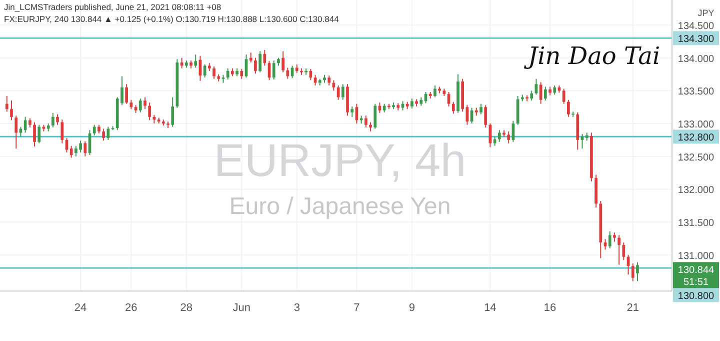 This screenshot has height=341, width=720. I want to click on y-tick-label: 133.000, so click(696, 125).